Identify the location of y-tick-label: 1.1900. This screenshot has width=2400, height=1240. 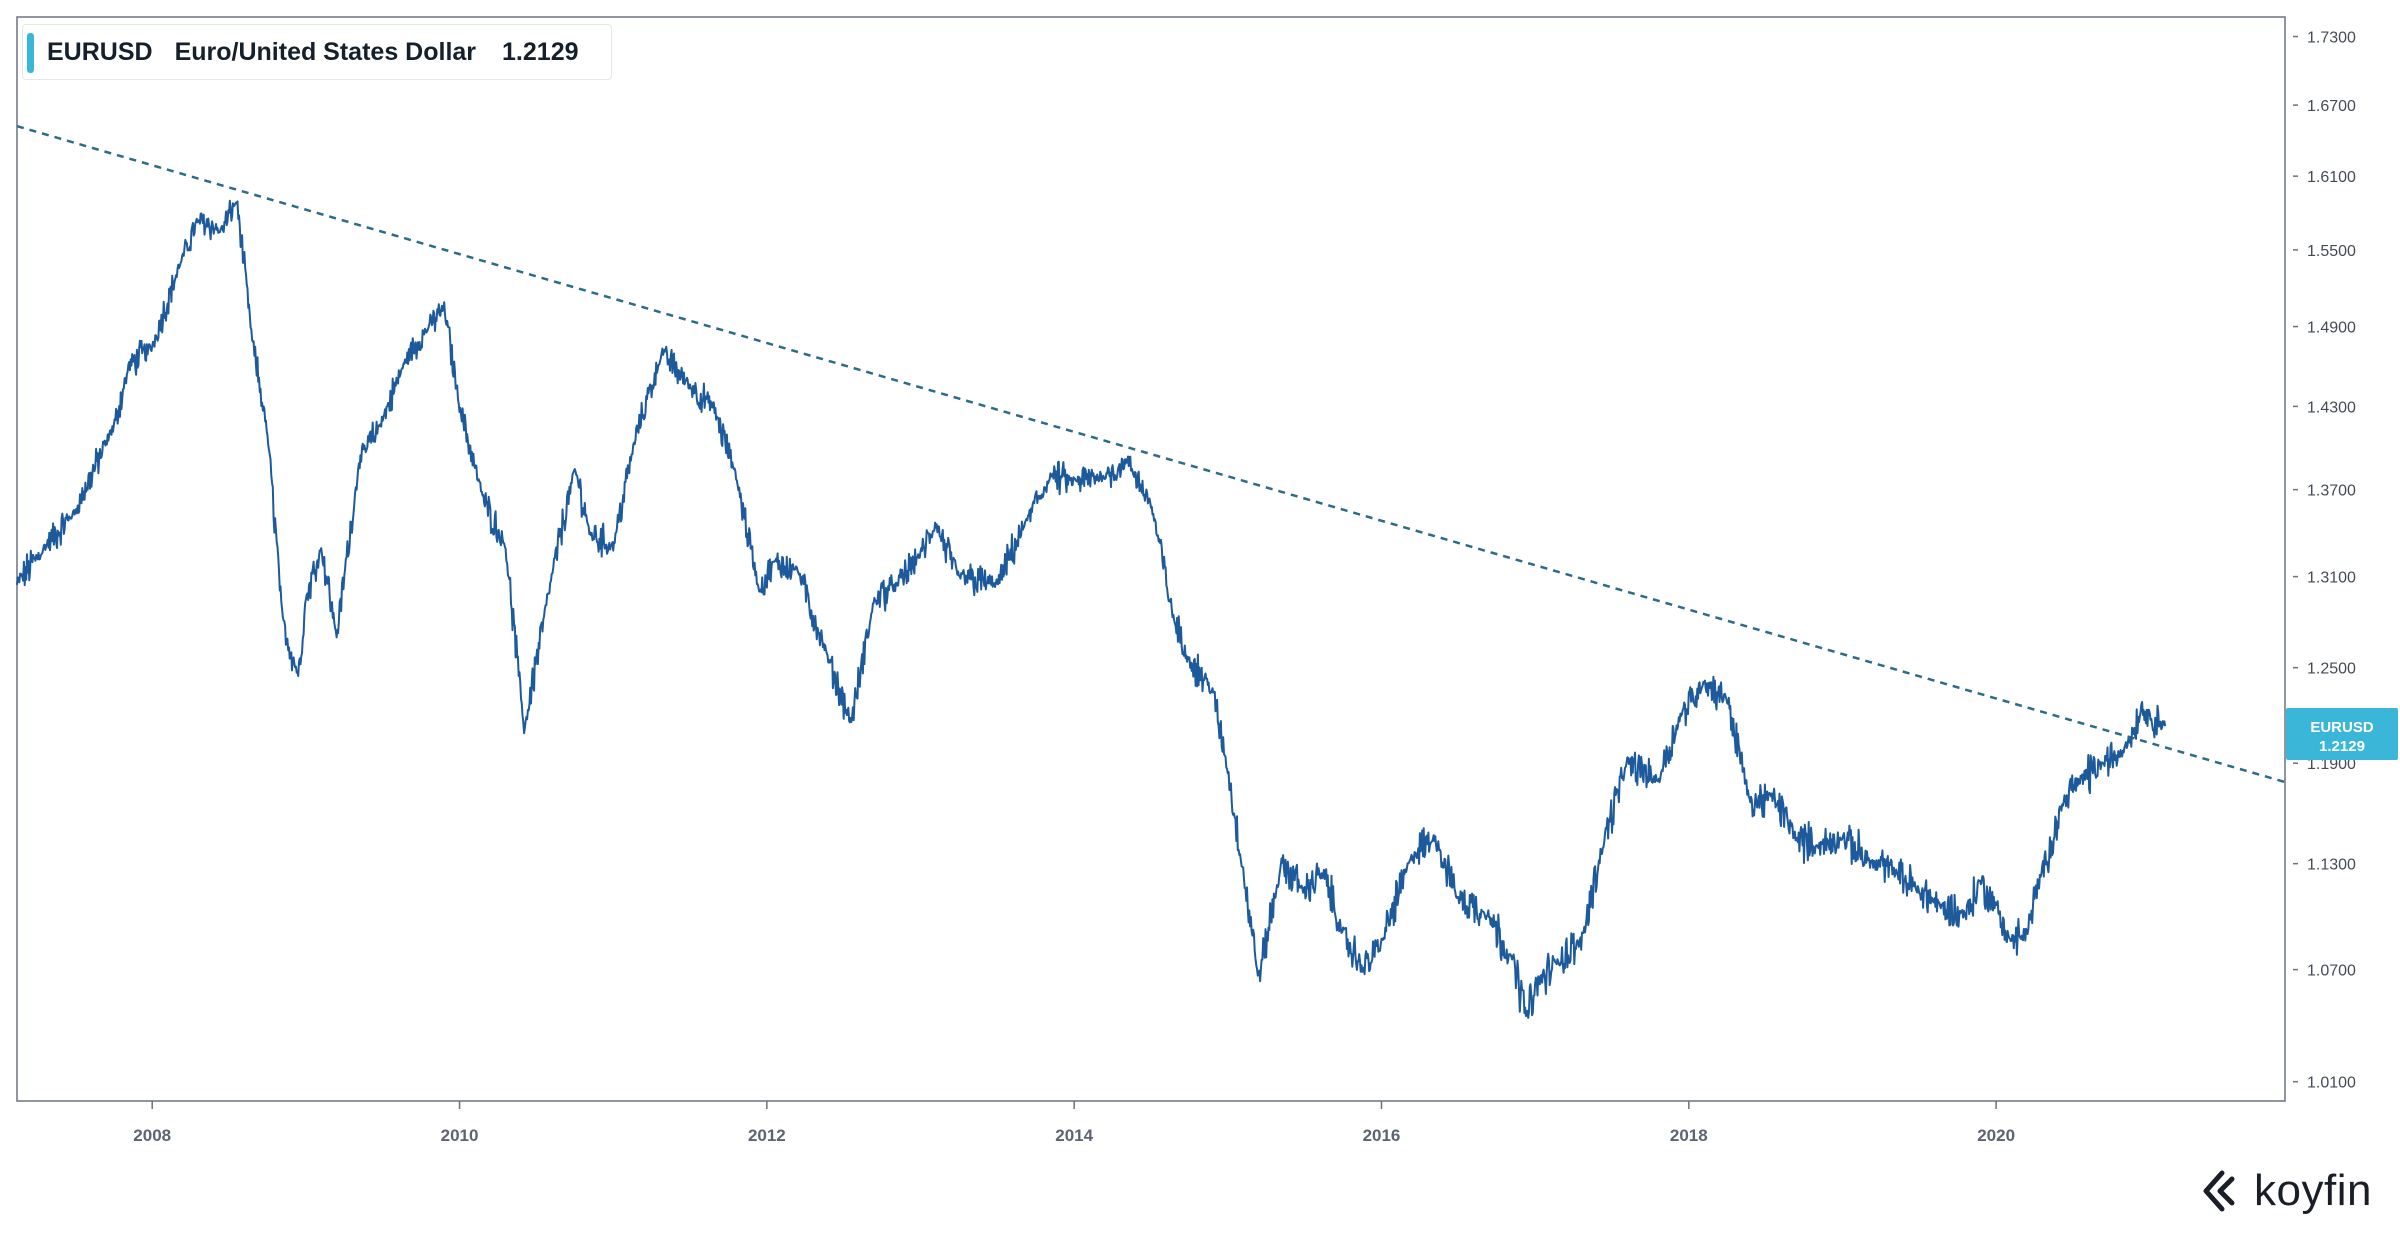
(2331, 764).